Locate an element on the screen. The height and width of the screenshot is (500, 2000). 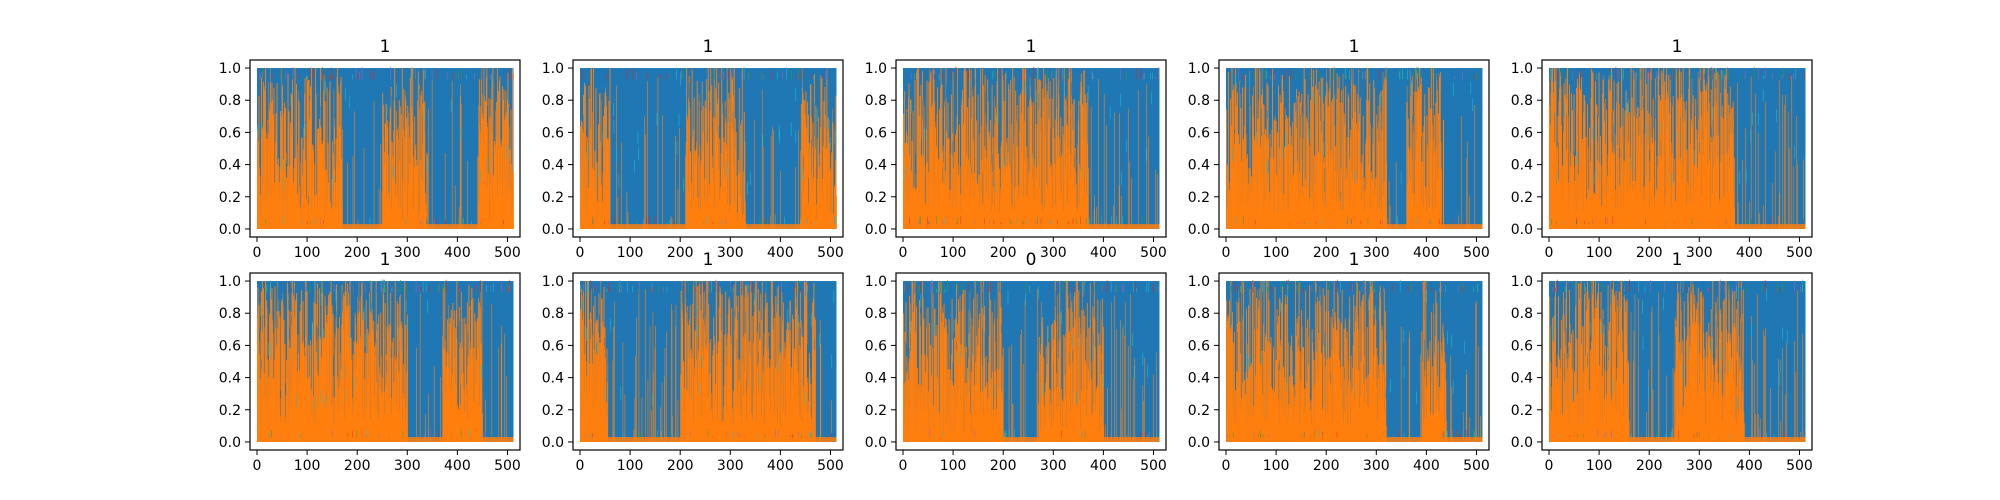
y-tick-label: 0.8 is located at coordinates (876, 101).